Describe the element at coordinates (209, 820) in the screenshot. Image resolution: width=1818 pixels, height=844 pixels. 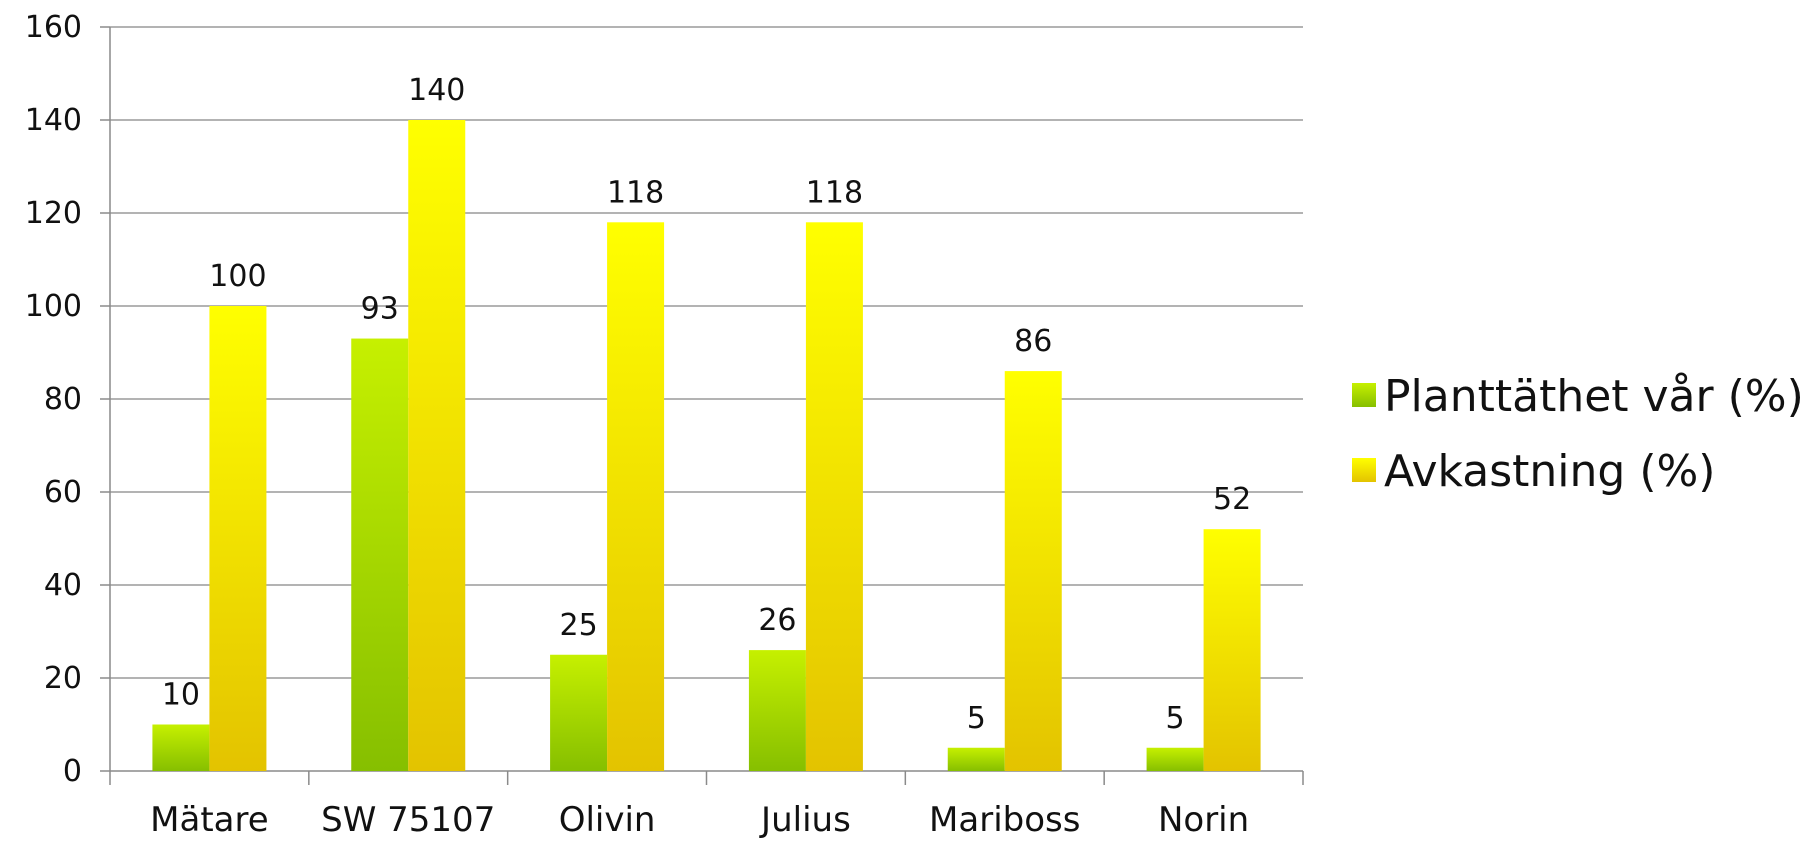
I see `x-category-label: Mätare` at that location.